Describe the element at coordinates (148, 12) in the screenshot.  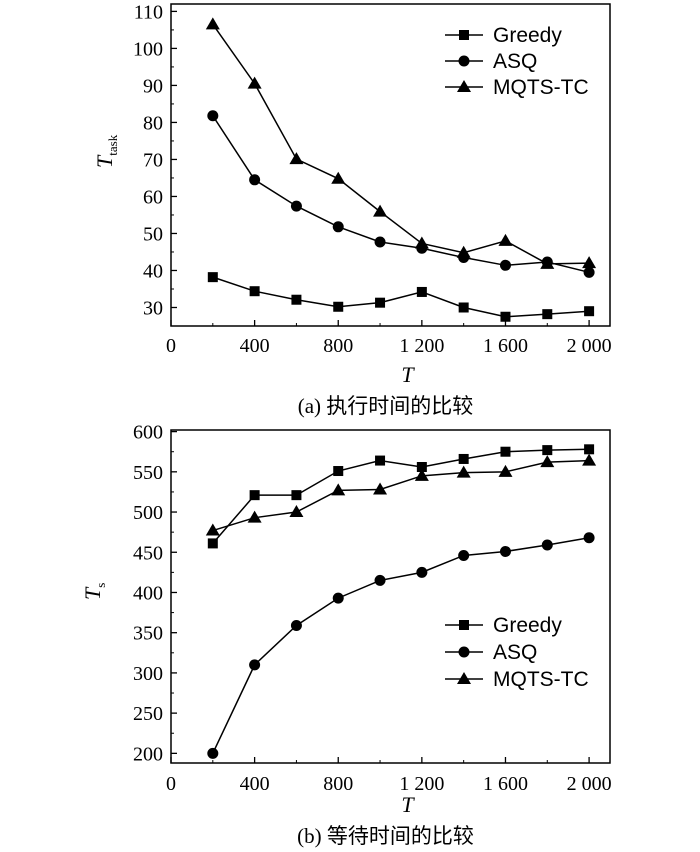
I see `y-tick-label: 110` at that location.